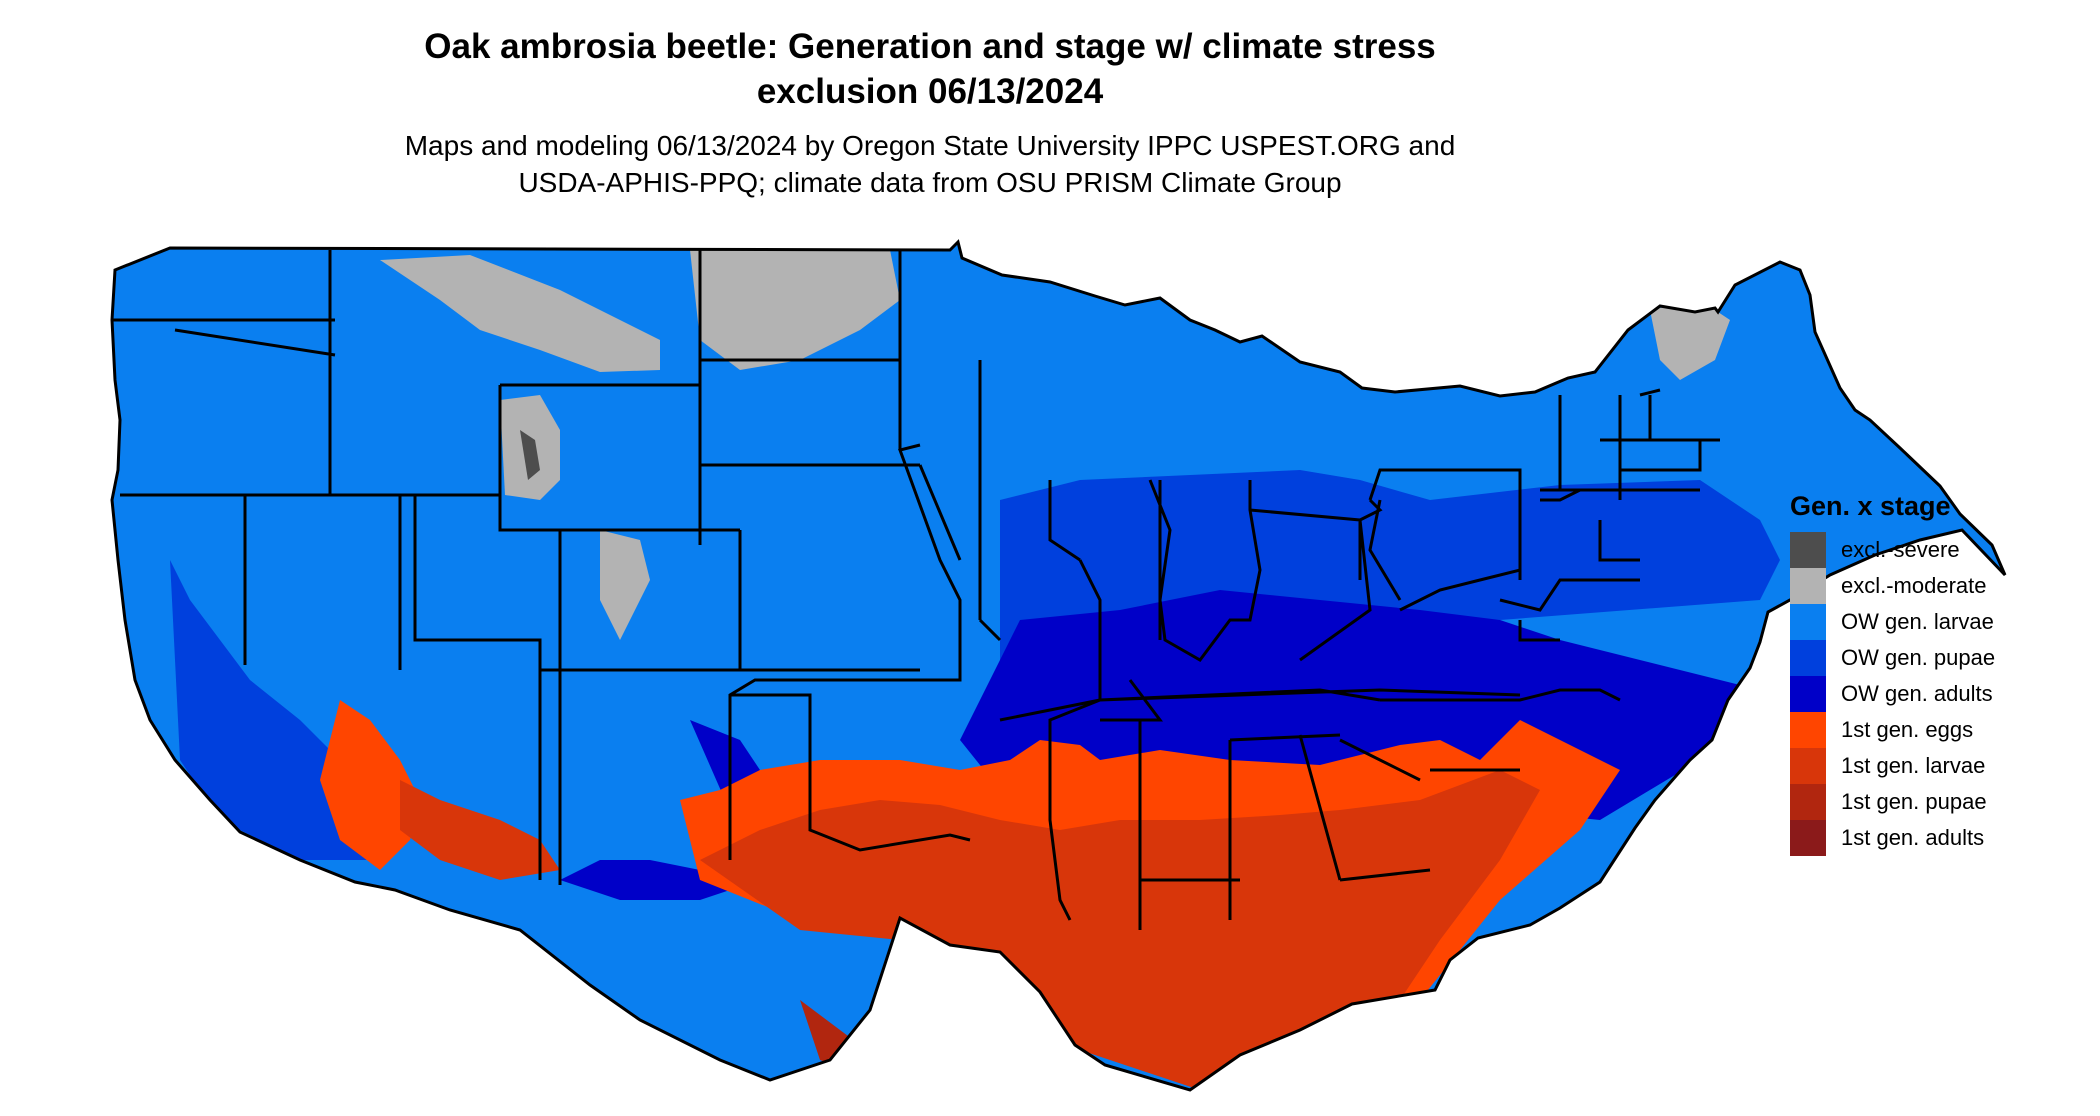 The width and height of the screenshot is (2100, 1116). What do you see at coordinates (1913, 765) in the screenshot?
I see `legend-label: 1st gen. larvae` at bounding box center [1913, 765].